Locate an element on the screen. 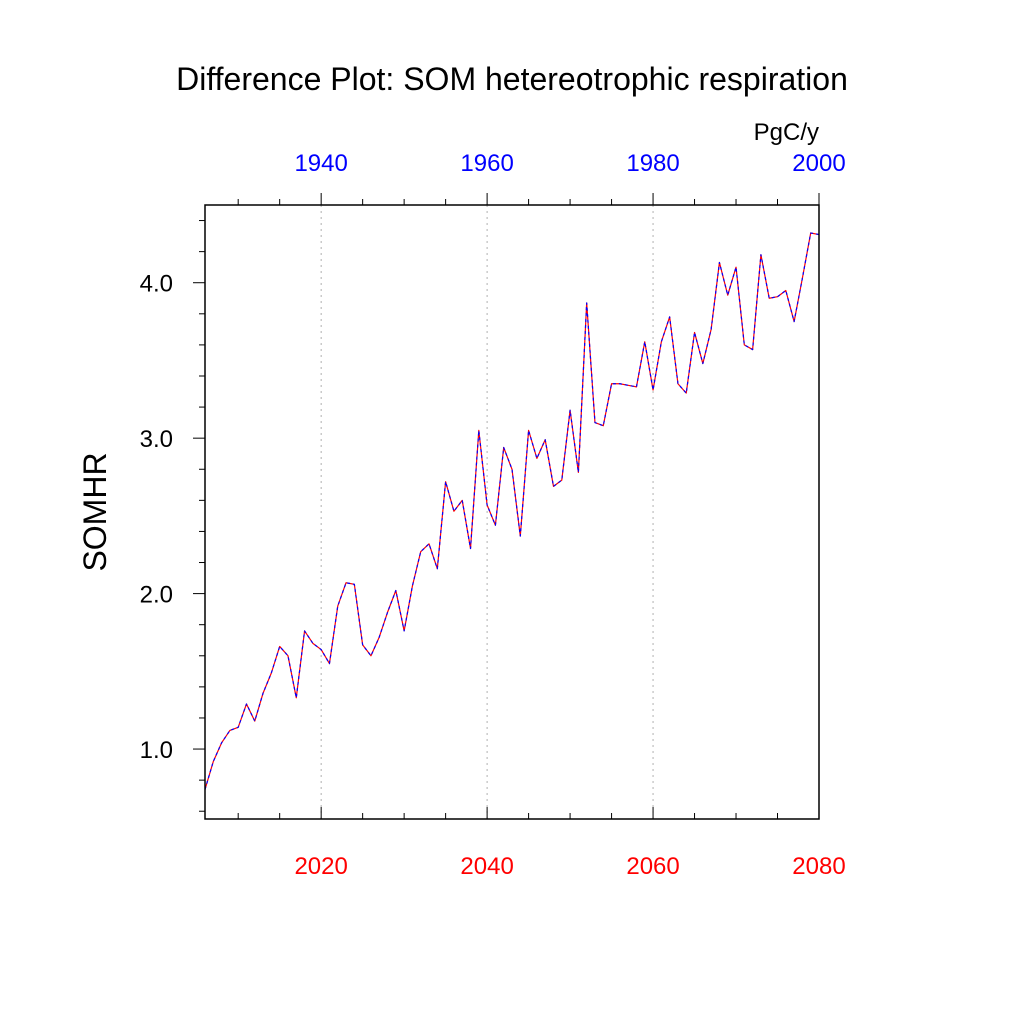  bottom-tick-label: 2080 is located at coordinates (818, 866).